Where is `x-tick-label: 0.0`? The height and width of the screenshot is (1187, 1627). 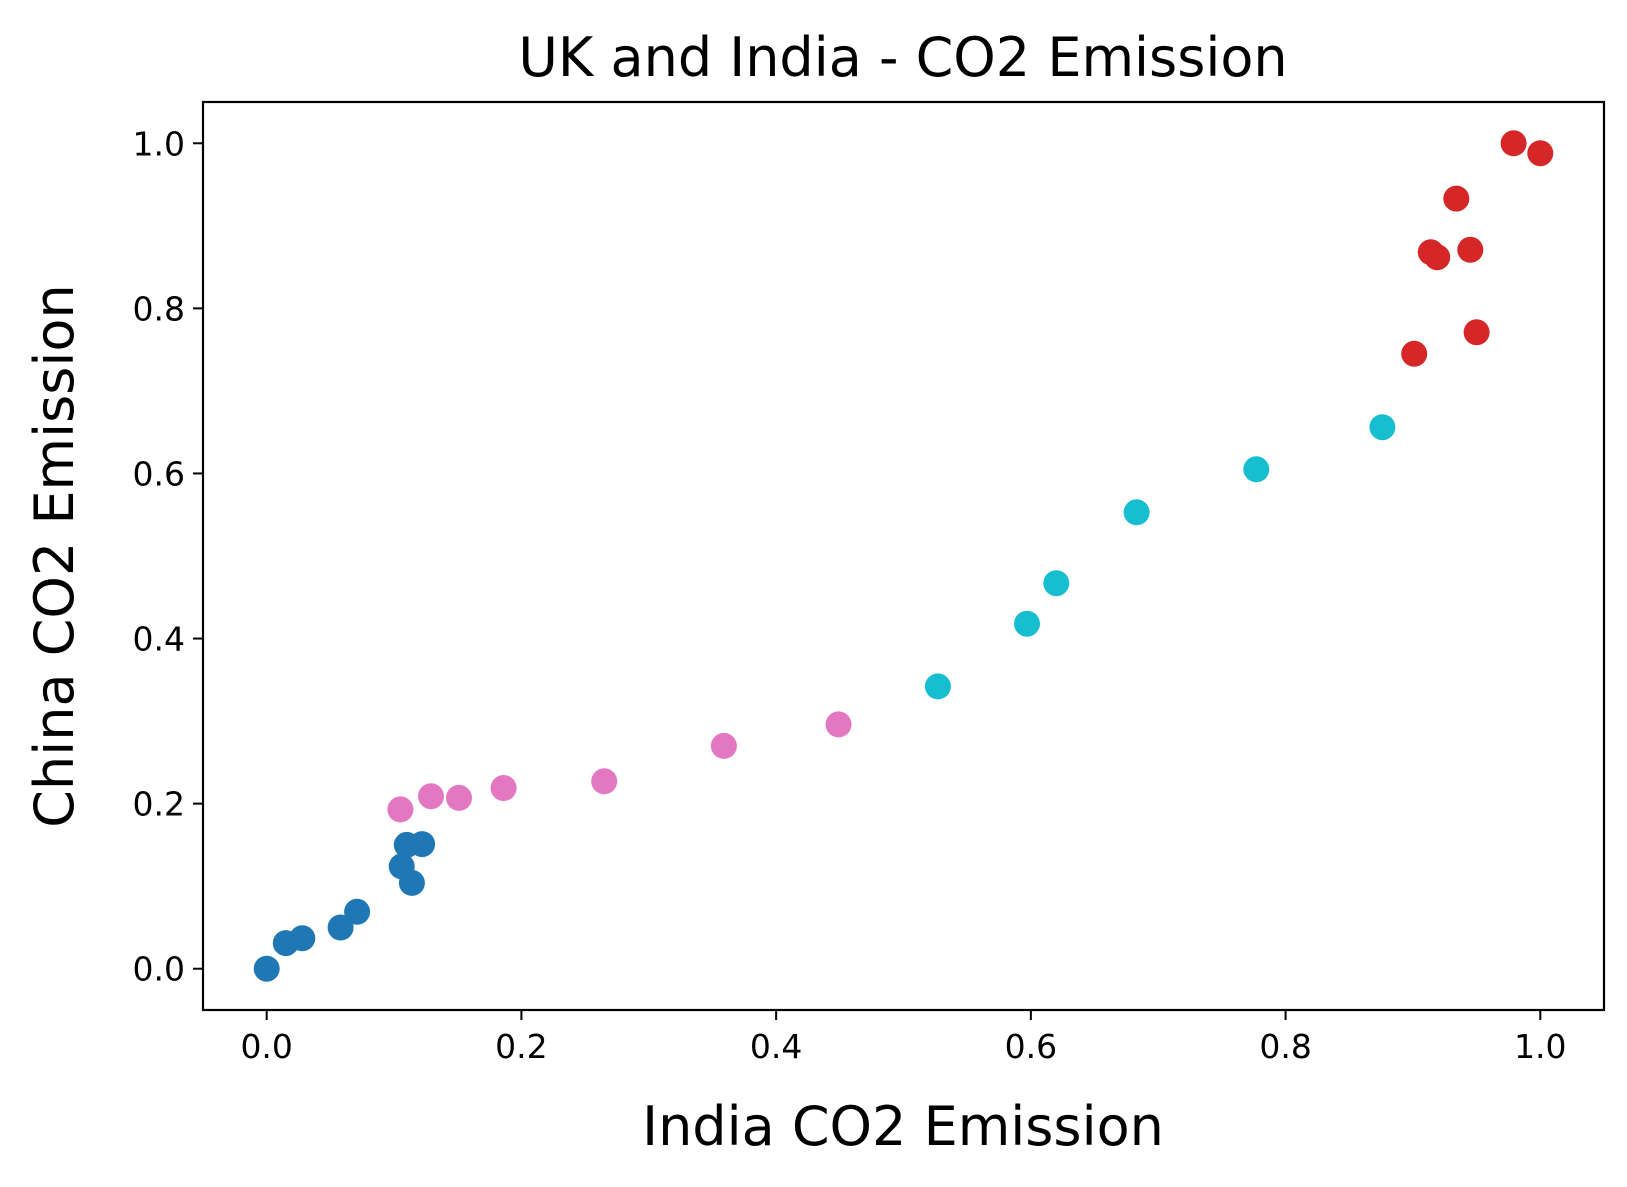 x-tick-label: 0.0 is located at coordinates (266, 1046).